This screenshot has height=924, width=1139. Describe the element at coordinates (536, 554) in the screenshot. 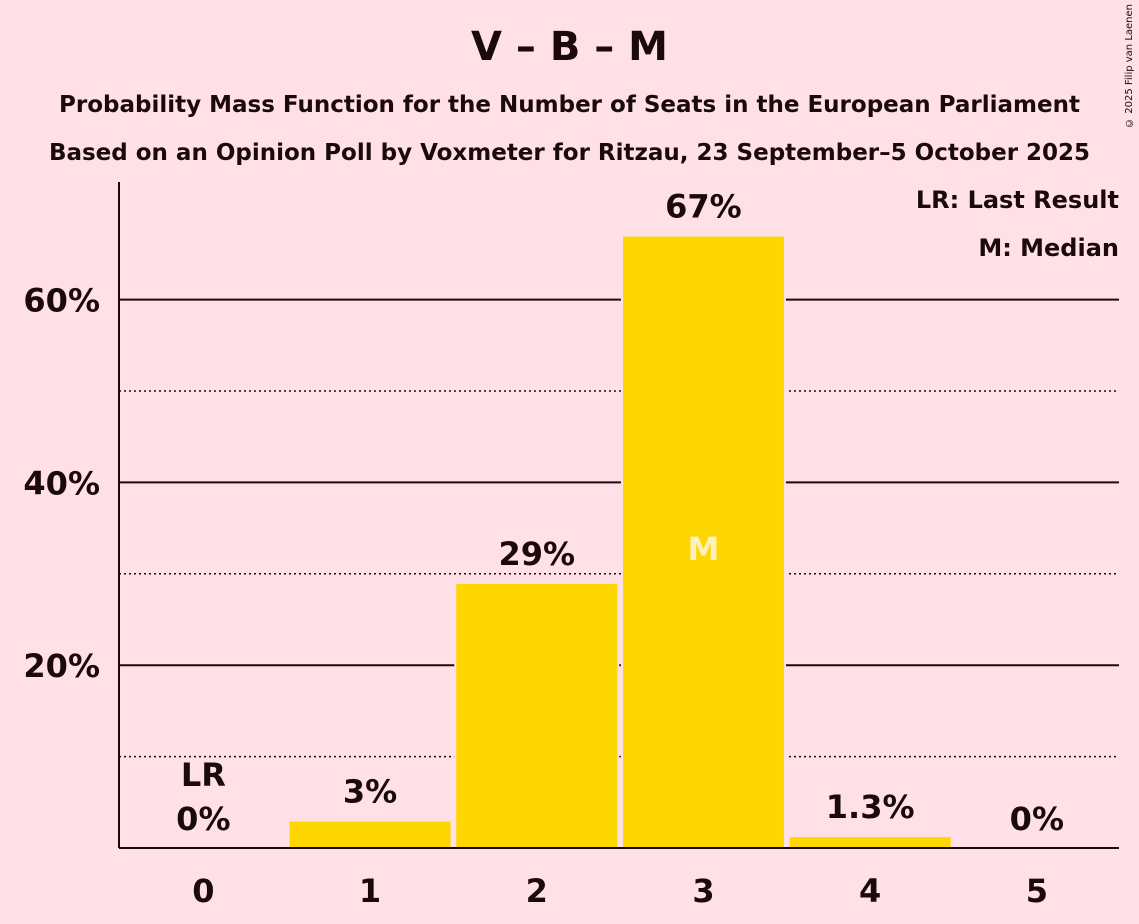

I see `data-label: 29%` at that location.